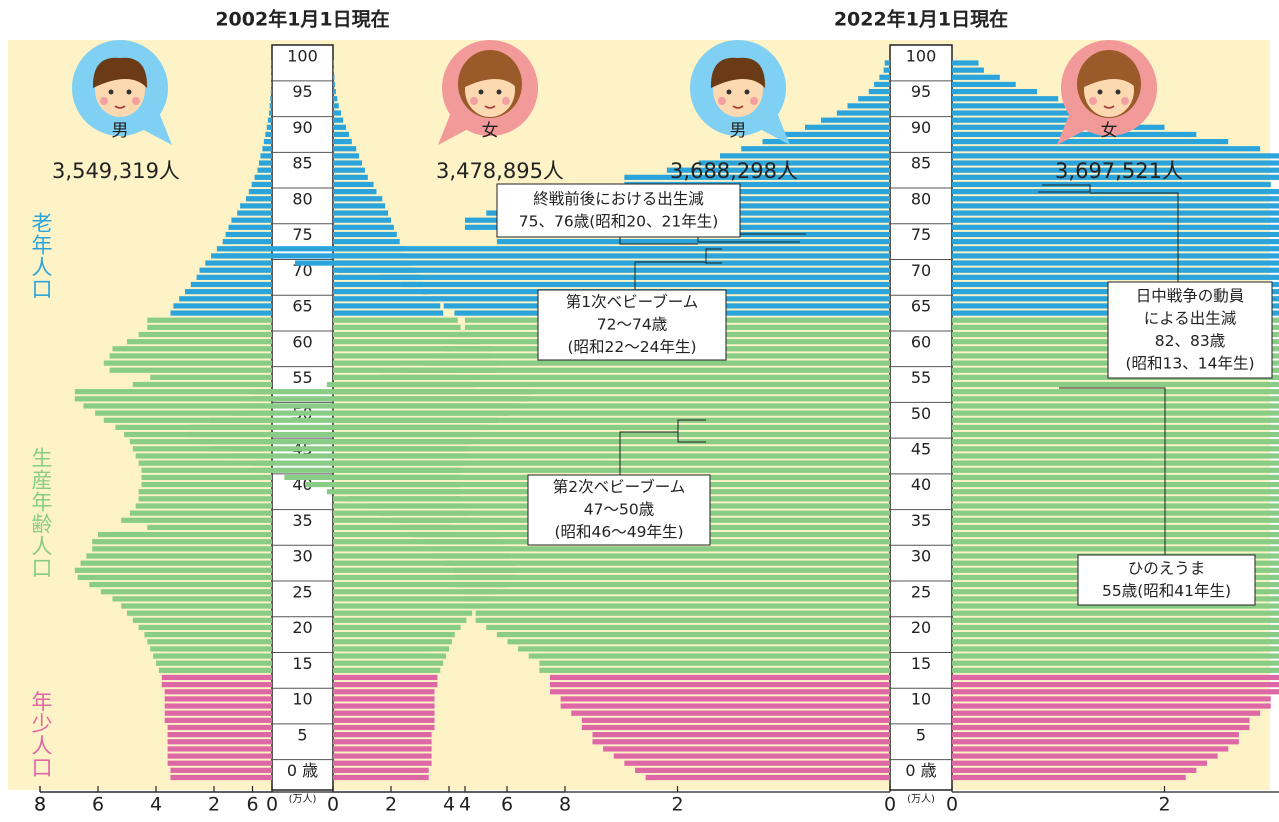 This screenshot has height=822, width=1279. Describe the element at coordinates (302, 127) in the screenshot. I see `age-label: 90` at that location.